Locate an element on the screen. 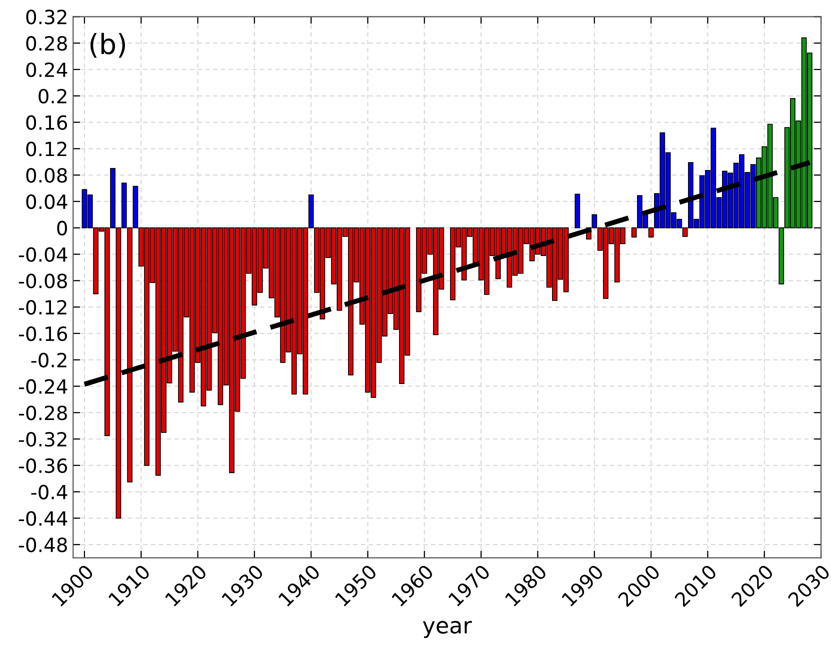  y-tick-label: 0.24 is located at coordinates (47, 70).